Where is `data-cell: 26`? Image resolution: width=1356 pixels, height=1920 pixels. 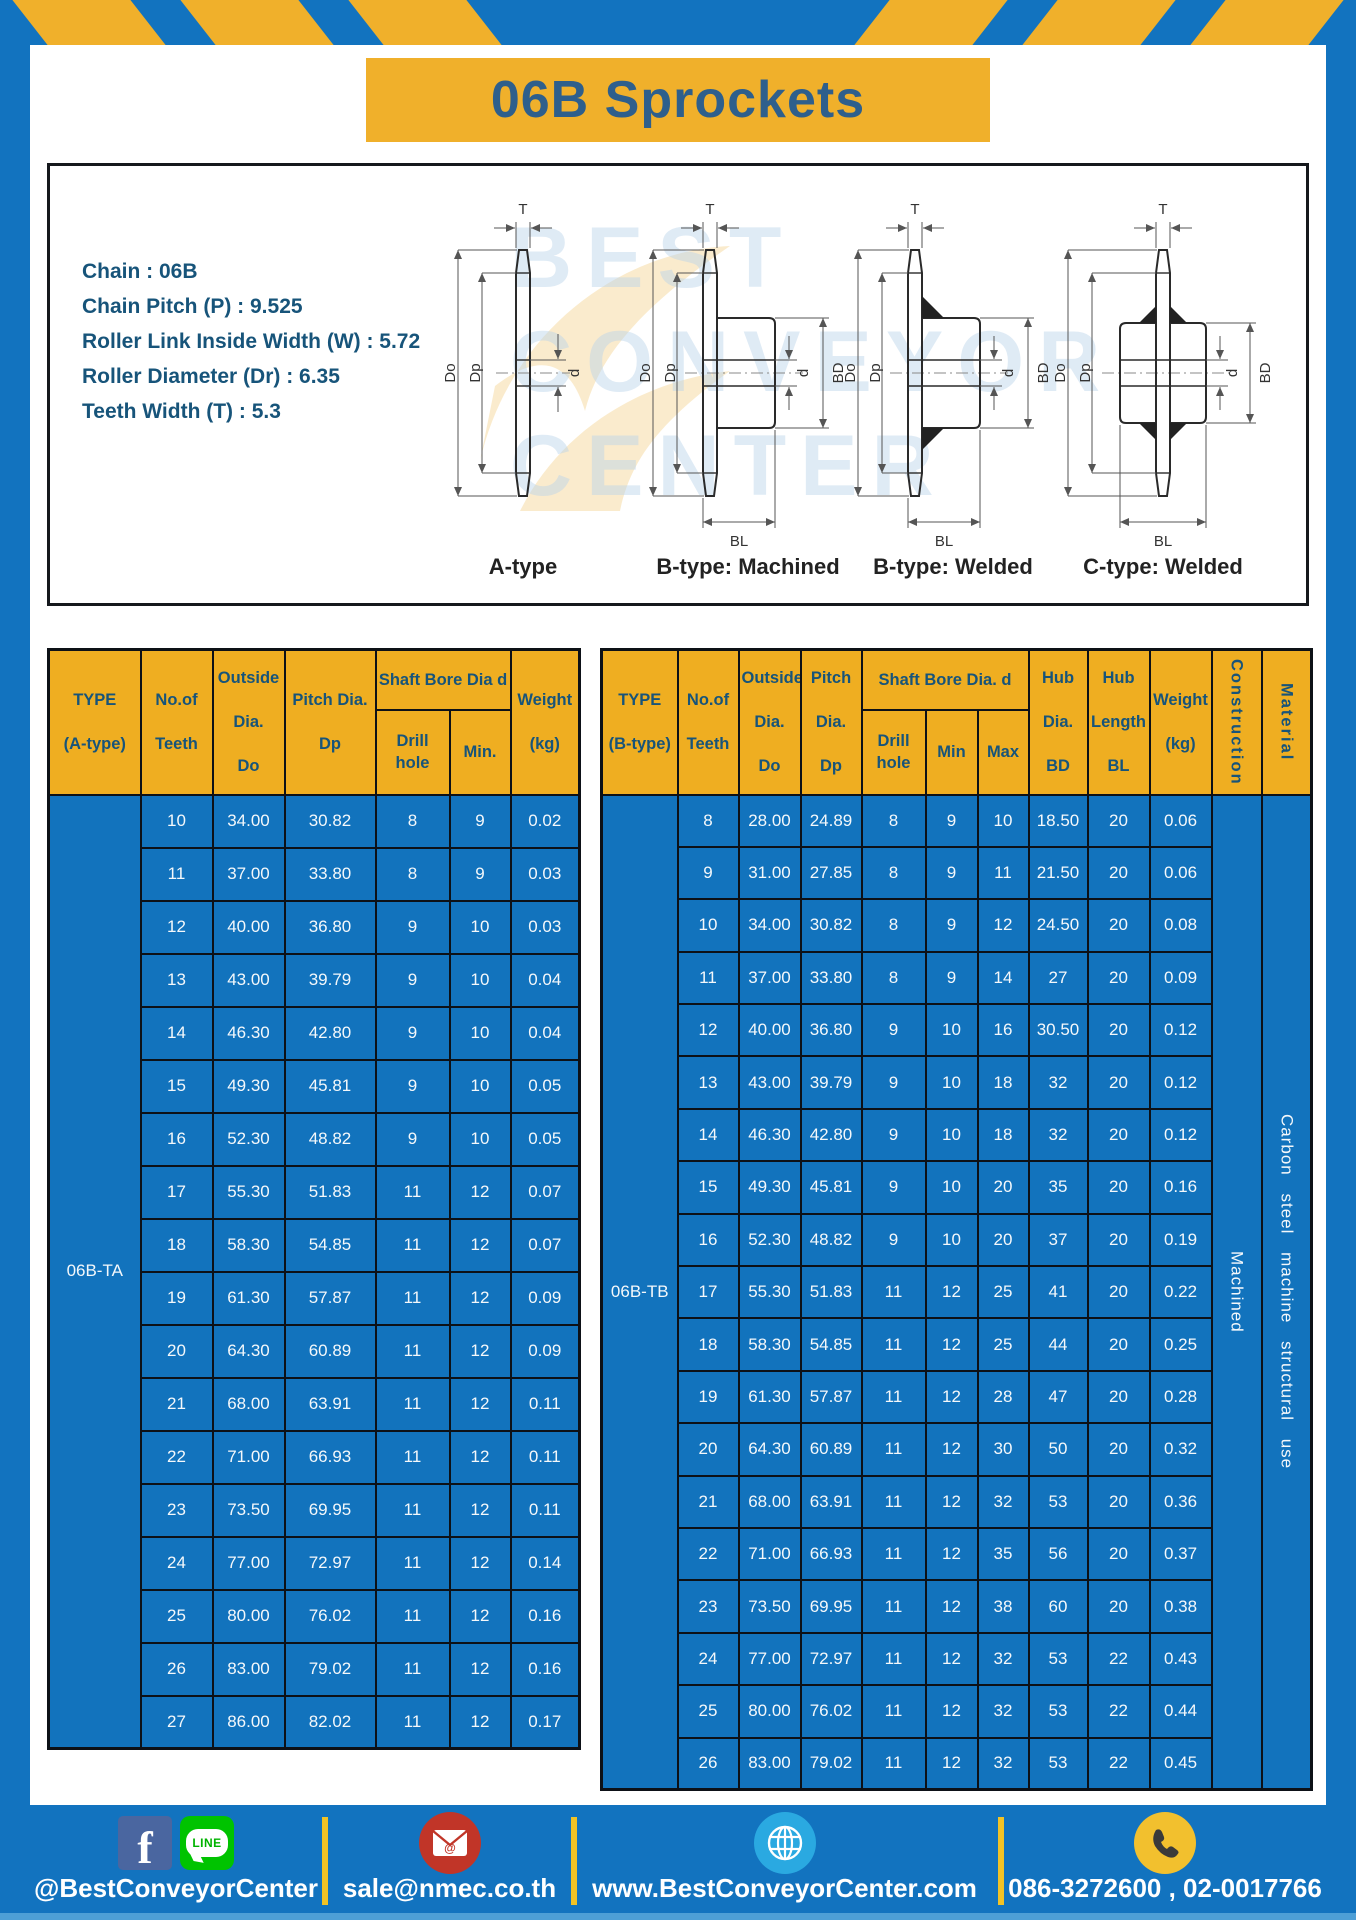
data-cell: 26 is located at coordinates (176, 1669).